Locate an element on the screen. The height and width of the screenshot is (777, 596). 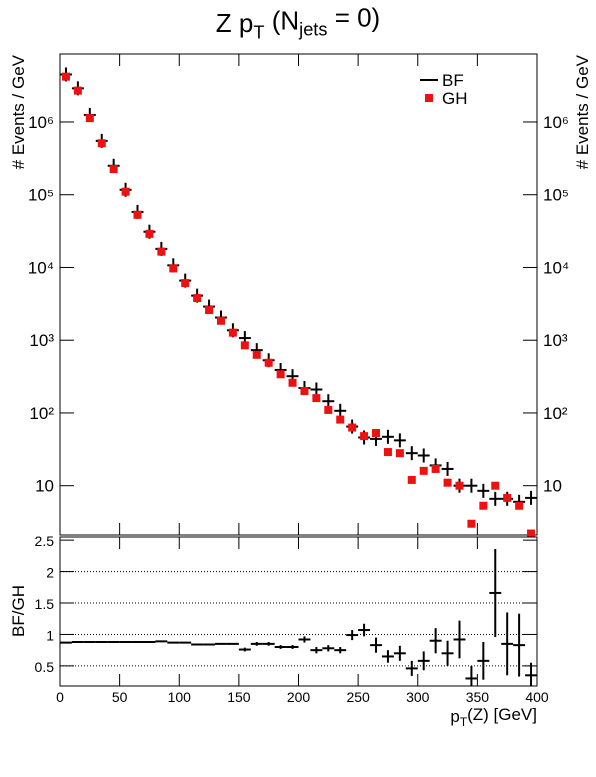
y-tick-label: 2 is located at coordinates (50, 573).